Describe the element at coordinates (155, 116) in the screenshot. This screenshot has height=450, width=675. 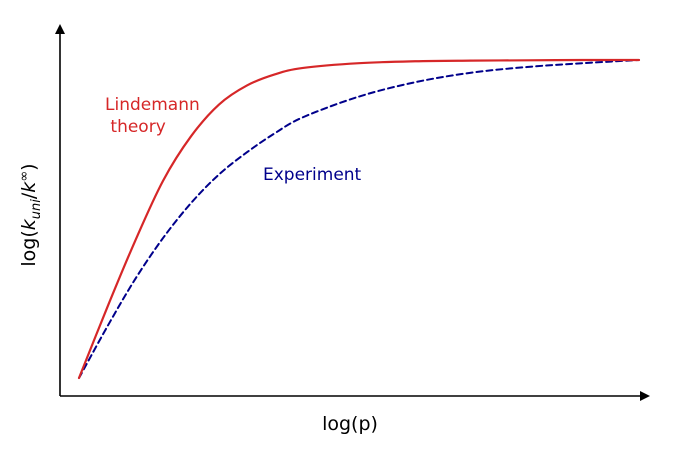
I see `lindemann-label: Lindemann theory` at that location.